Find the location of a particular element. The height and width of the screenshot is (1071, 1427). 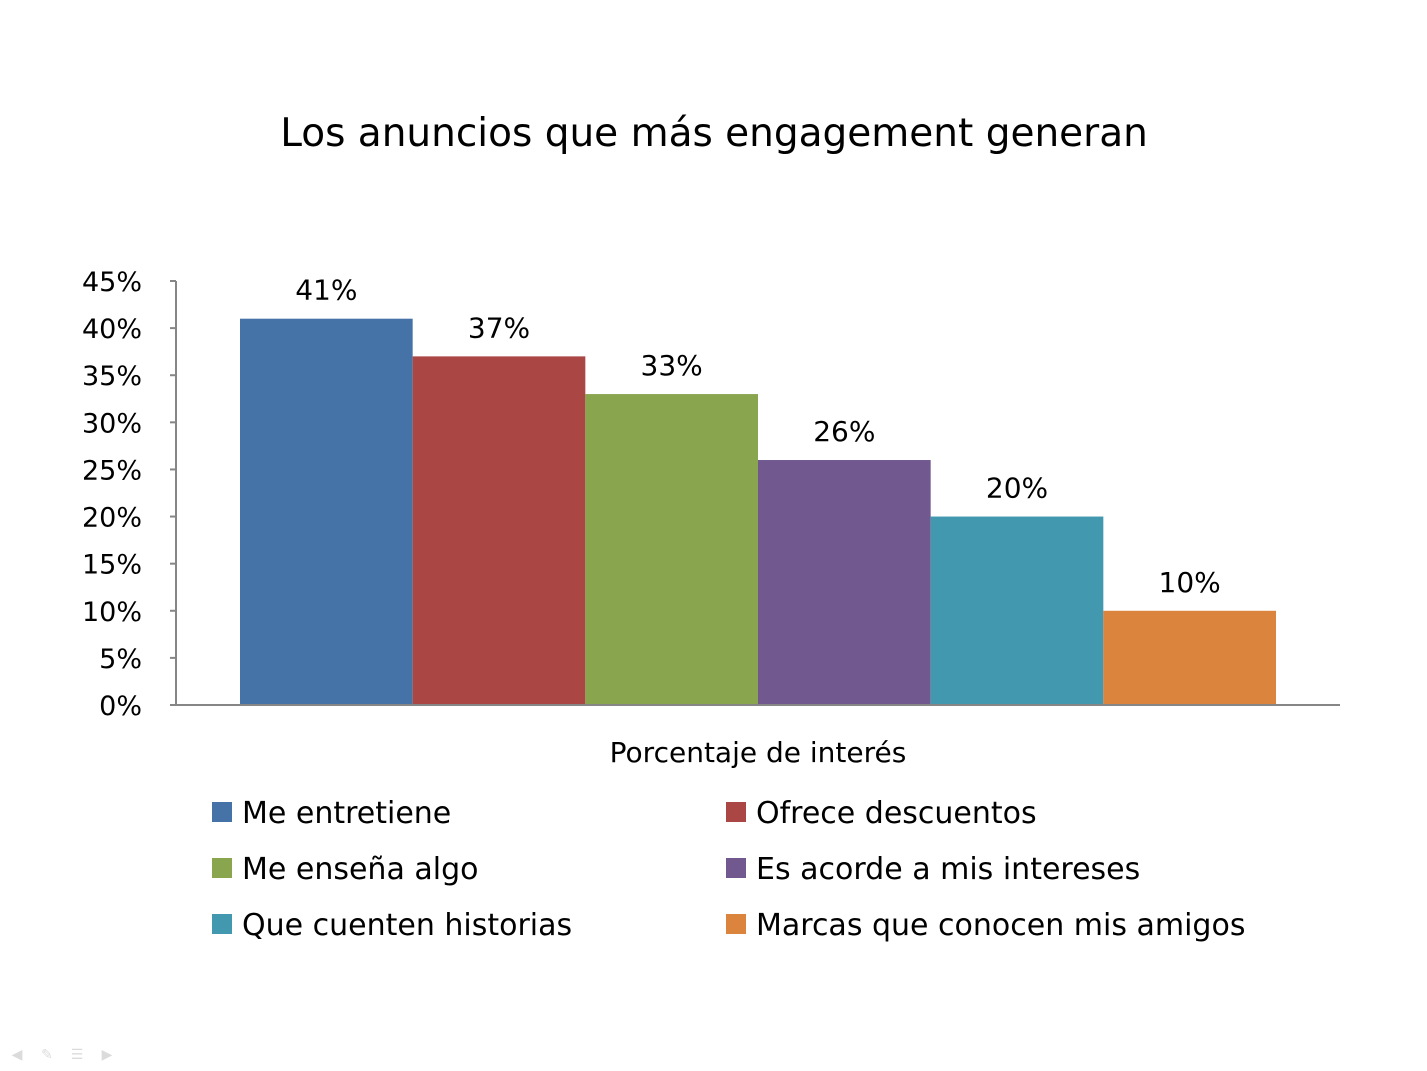

y-tick-label: 15% is located at coordinates (112, 565).